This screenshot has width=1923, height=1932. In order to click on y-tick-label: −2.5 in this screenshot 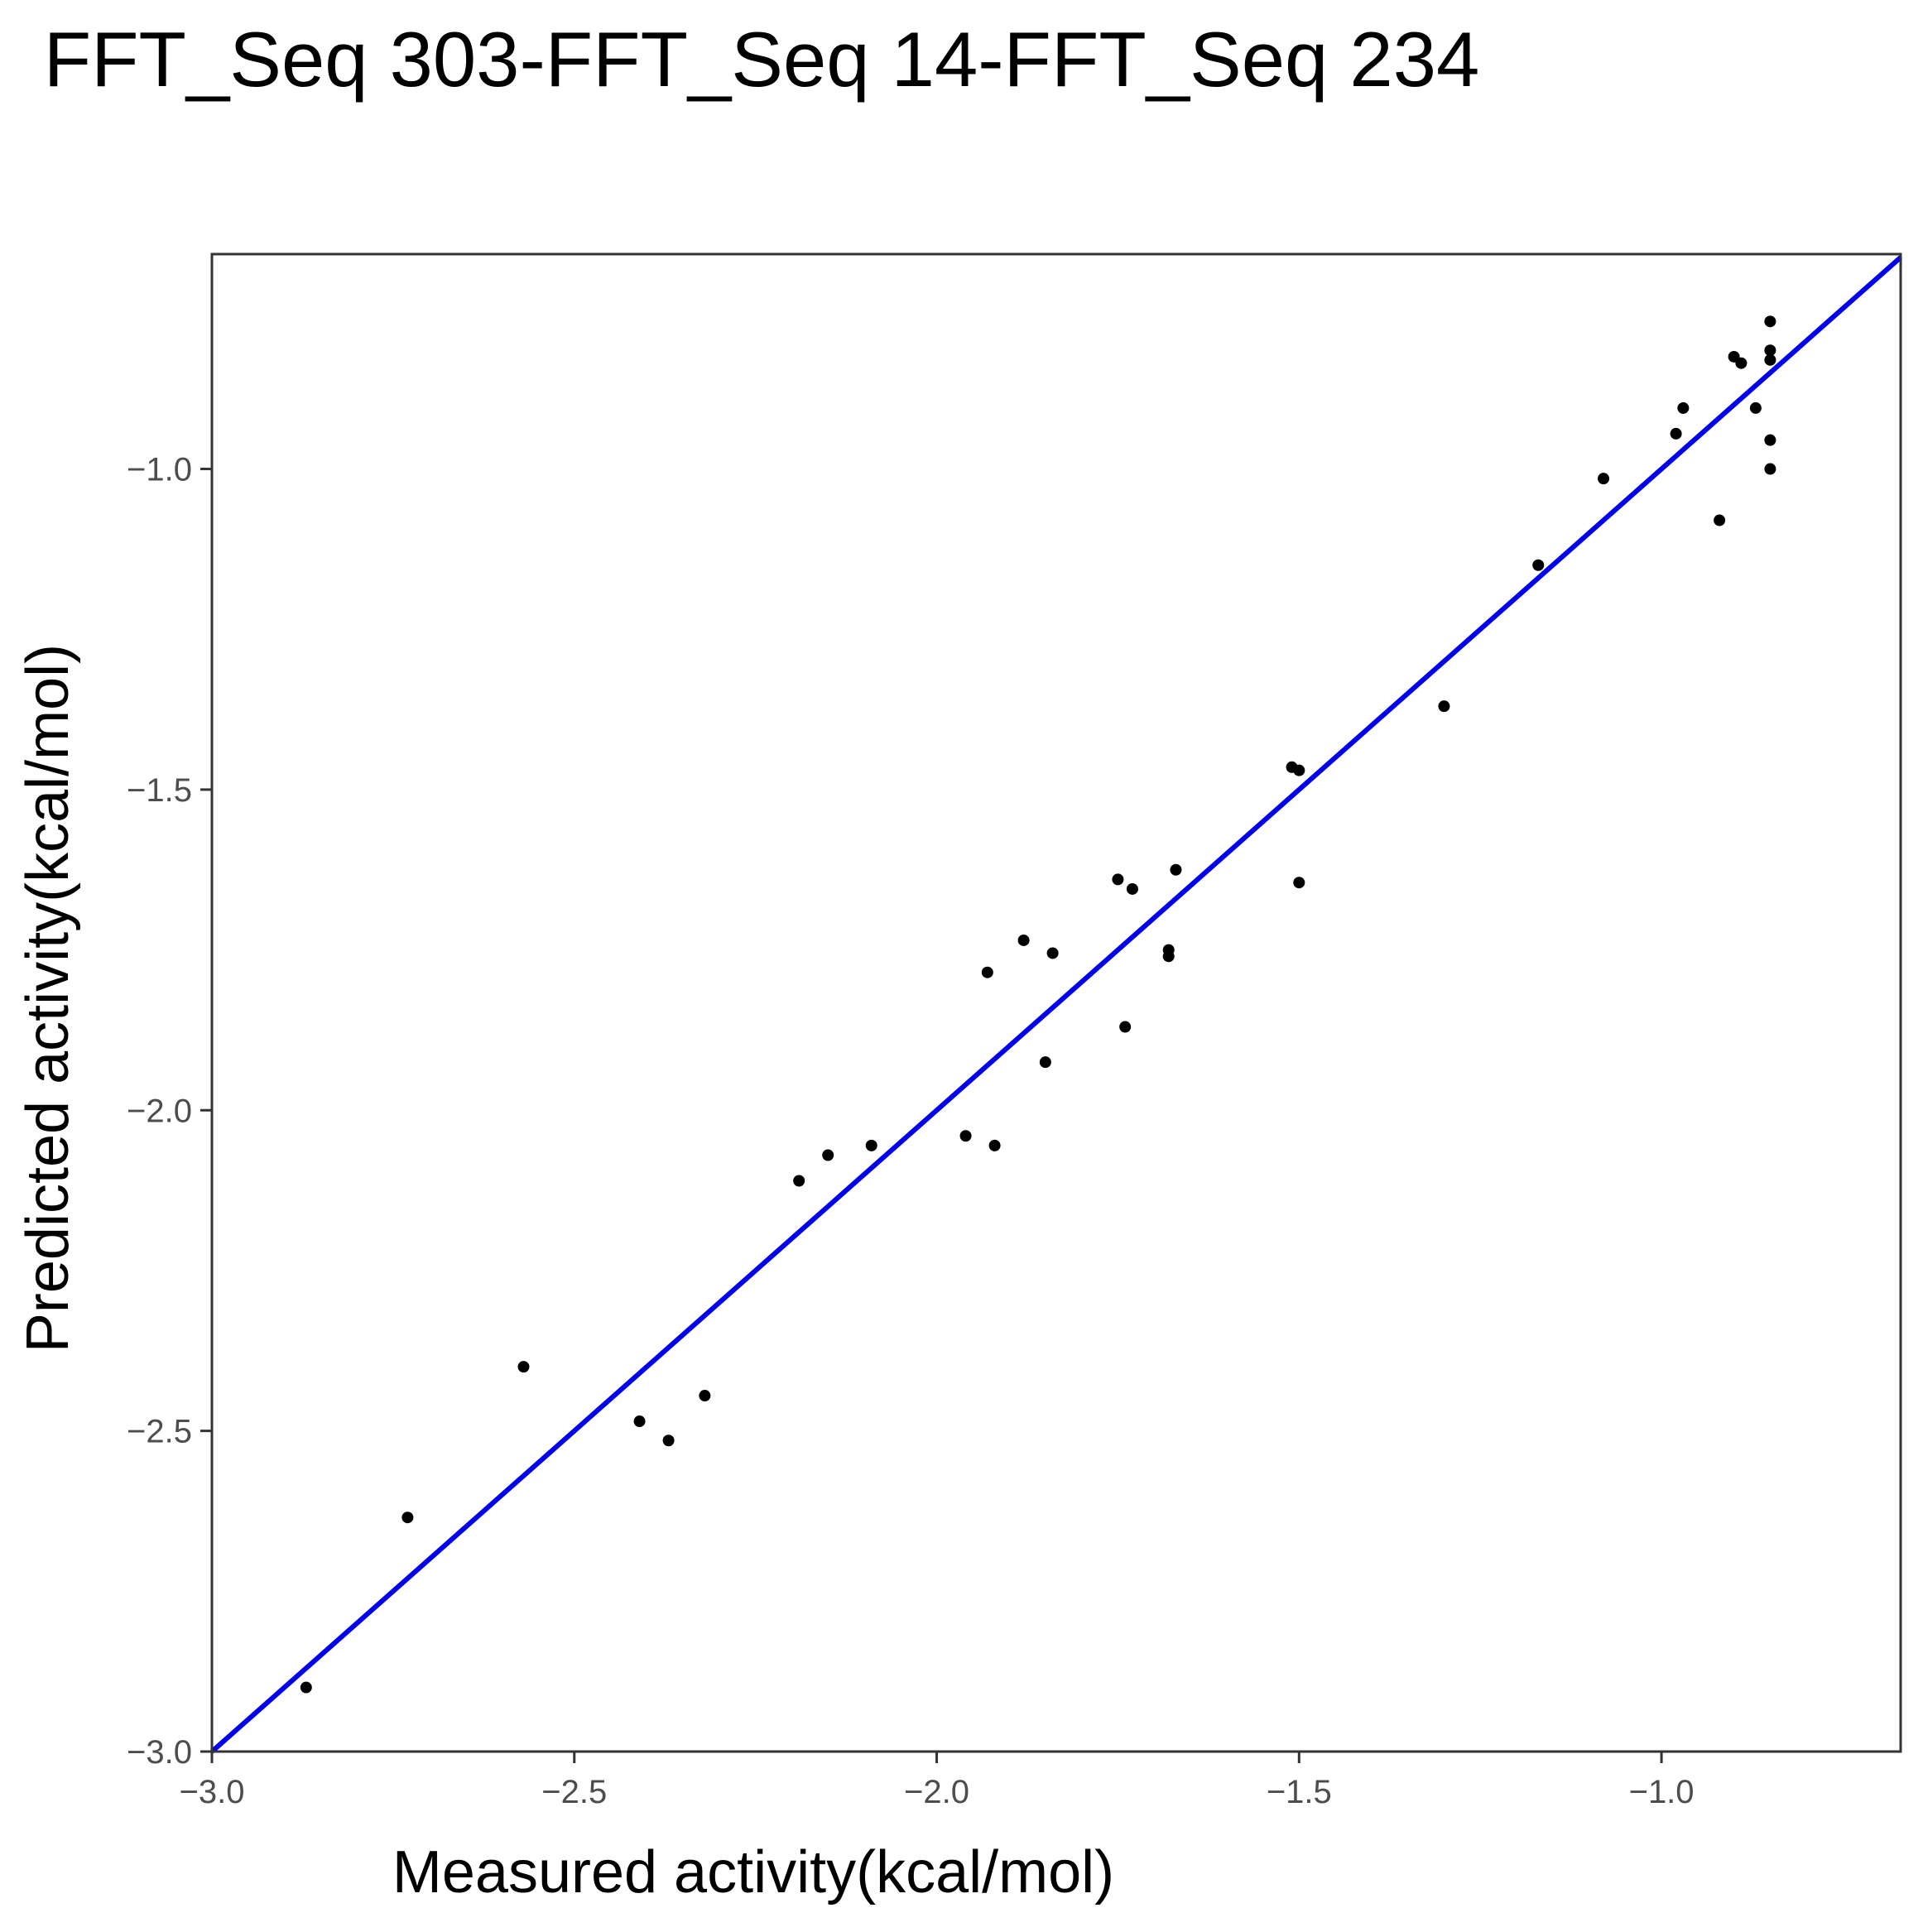, I will do `click(159, 1432)`.